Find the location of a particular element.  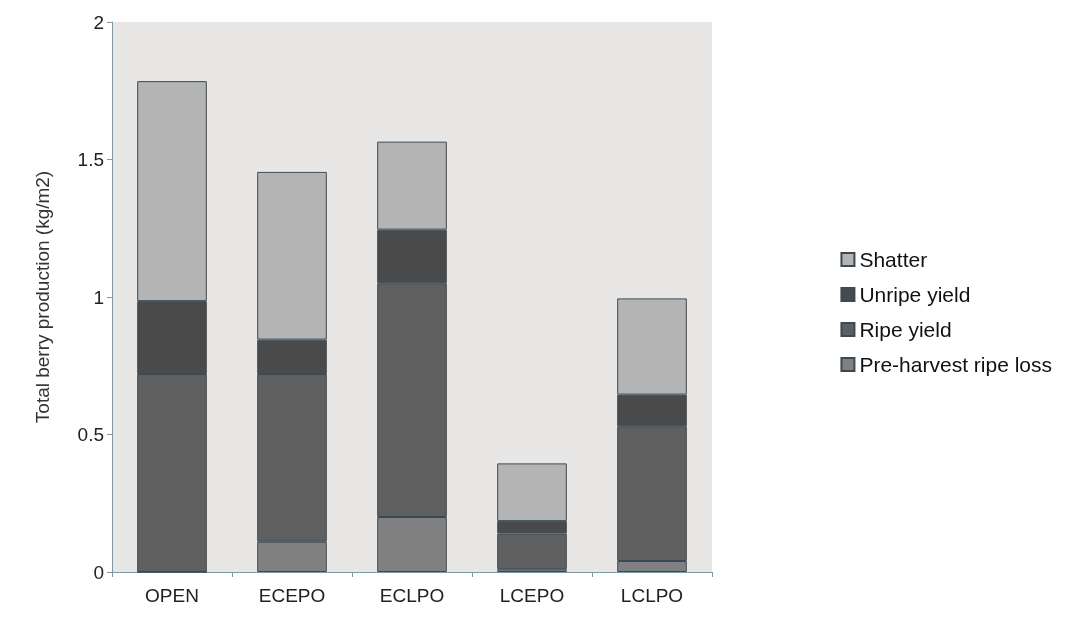

y-tick-label: 1 is located at coordinates (98, 297).